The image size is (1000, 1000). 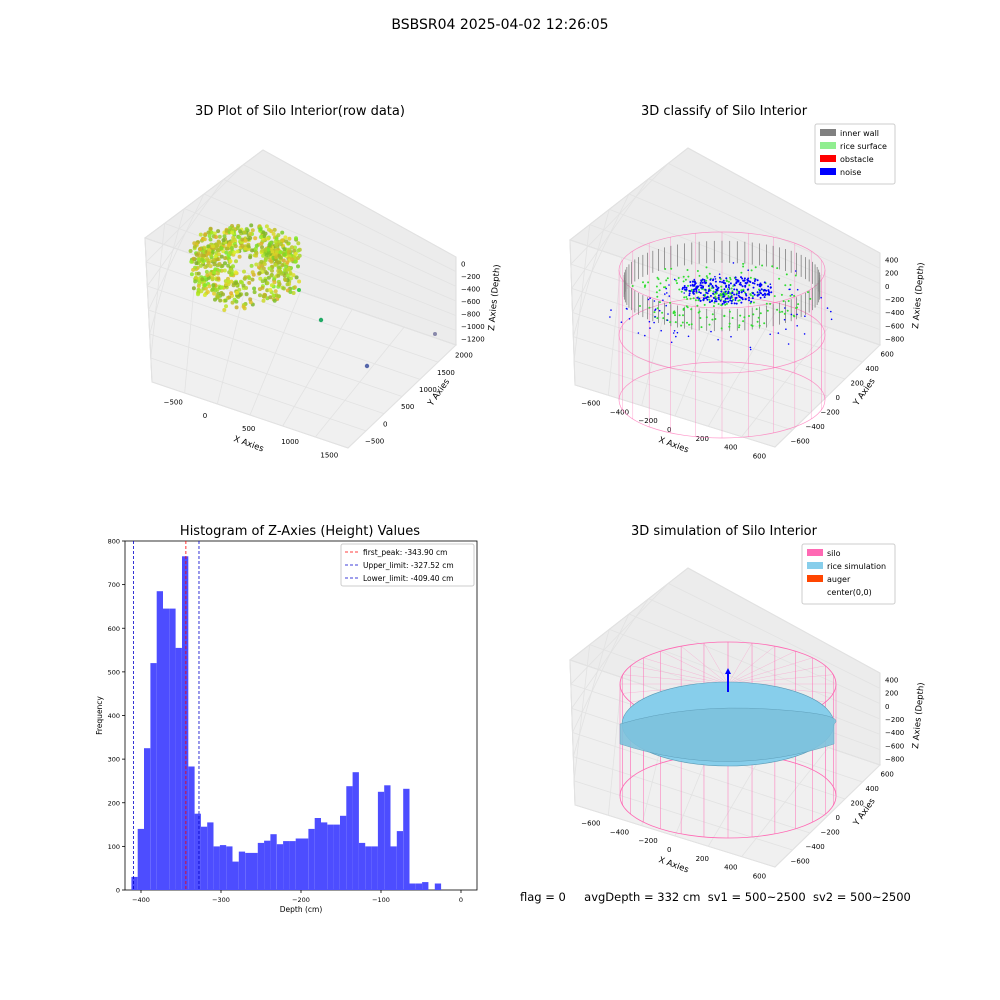 What do you see at coordinates (894, 720) in the screenshot?
I see `z-tick-label: −200` at bounding box center [894, 720].